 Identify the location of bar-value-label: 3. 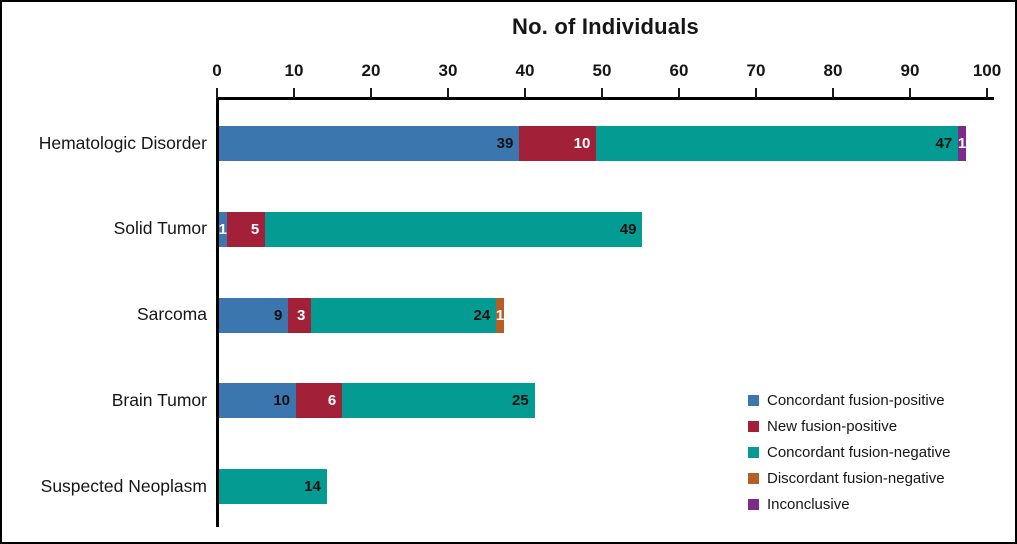
(301, 315).